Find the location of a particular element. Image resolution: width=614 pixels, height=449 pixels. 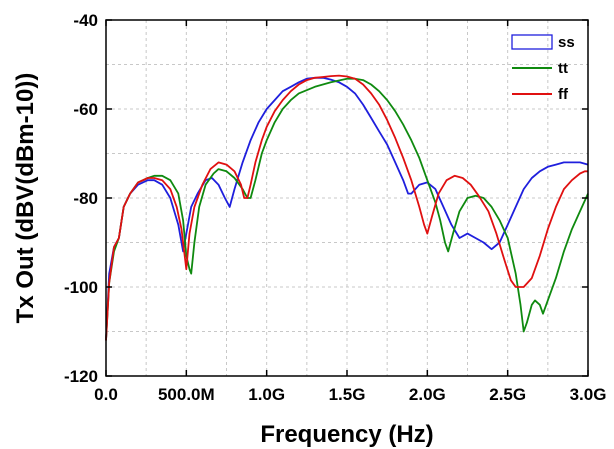

legend-label-ss: ss is located at coordinates (566, 42).